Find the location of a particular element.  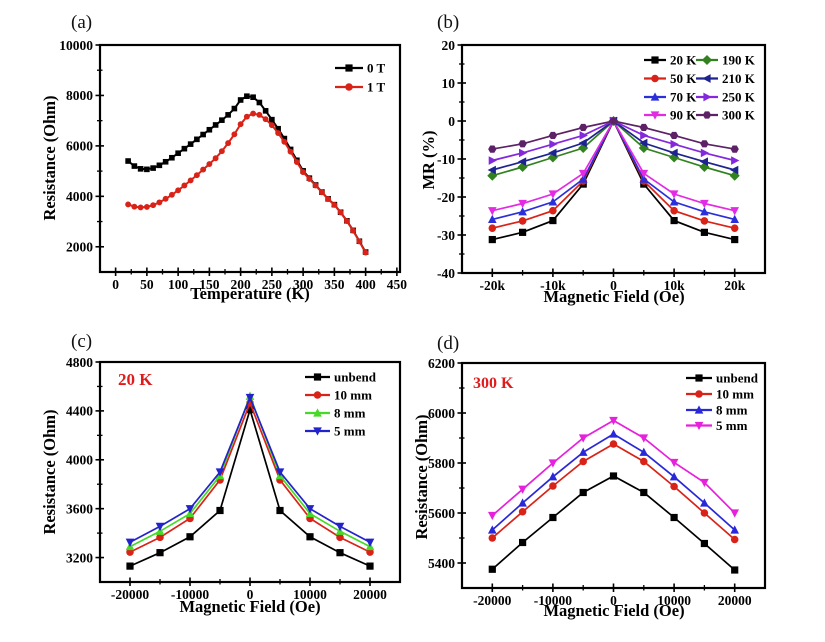

svg-text: 450 is located at coordinates (397, 284).